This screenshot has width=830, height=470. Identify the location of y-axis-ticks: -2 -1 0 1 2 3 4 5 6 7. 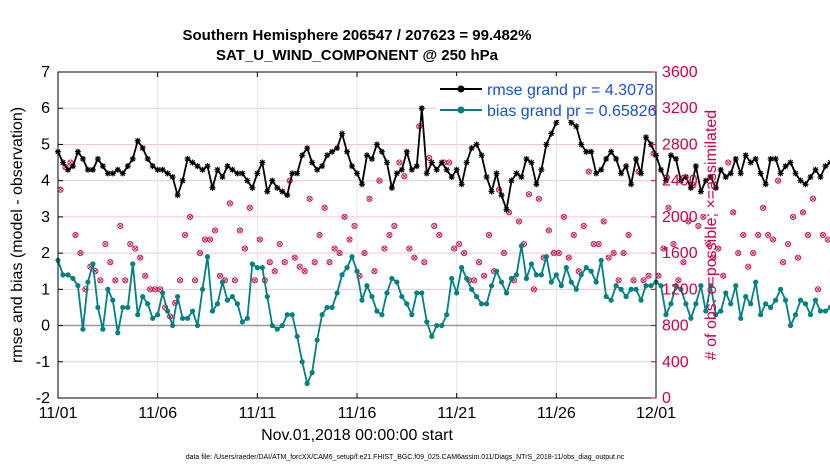
(49, 235).